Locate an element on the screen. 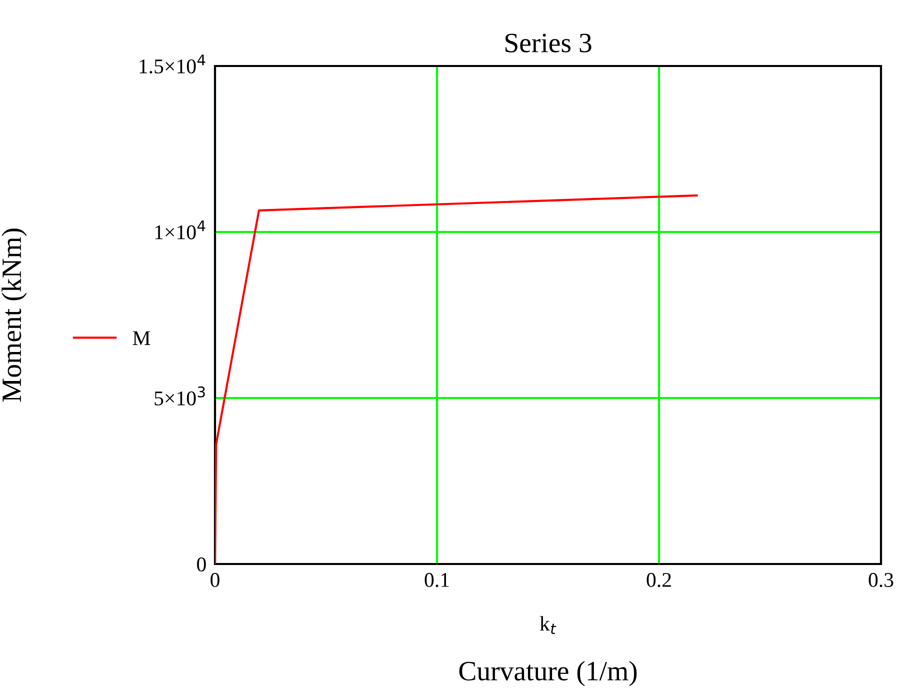  chart-title: Series 3 is located at coordinates (549, 43).